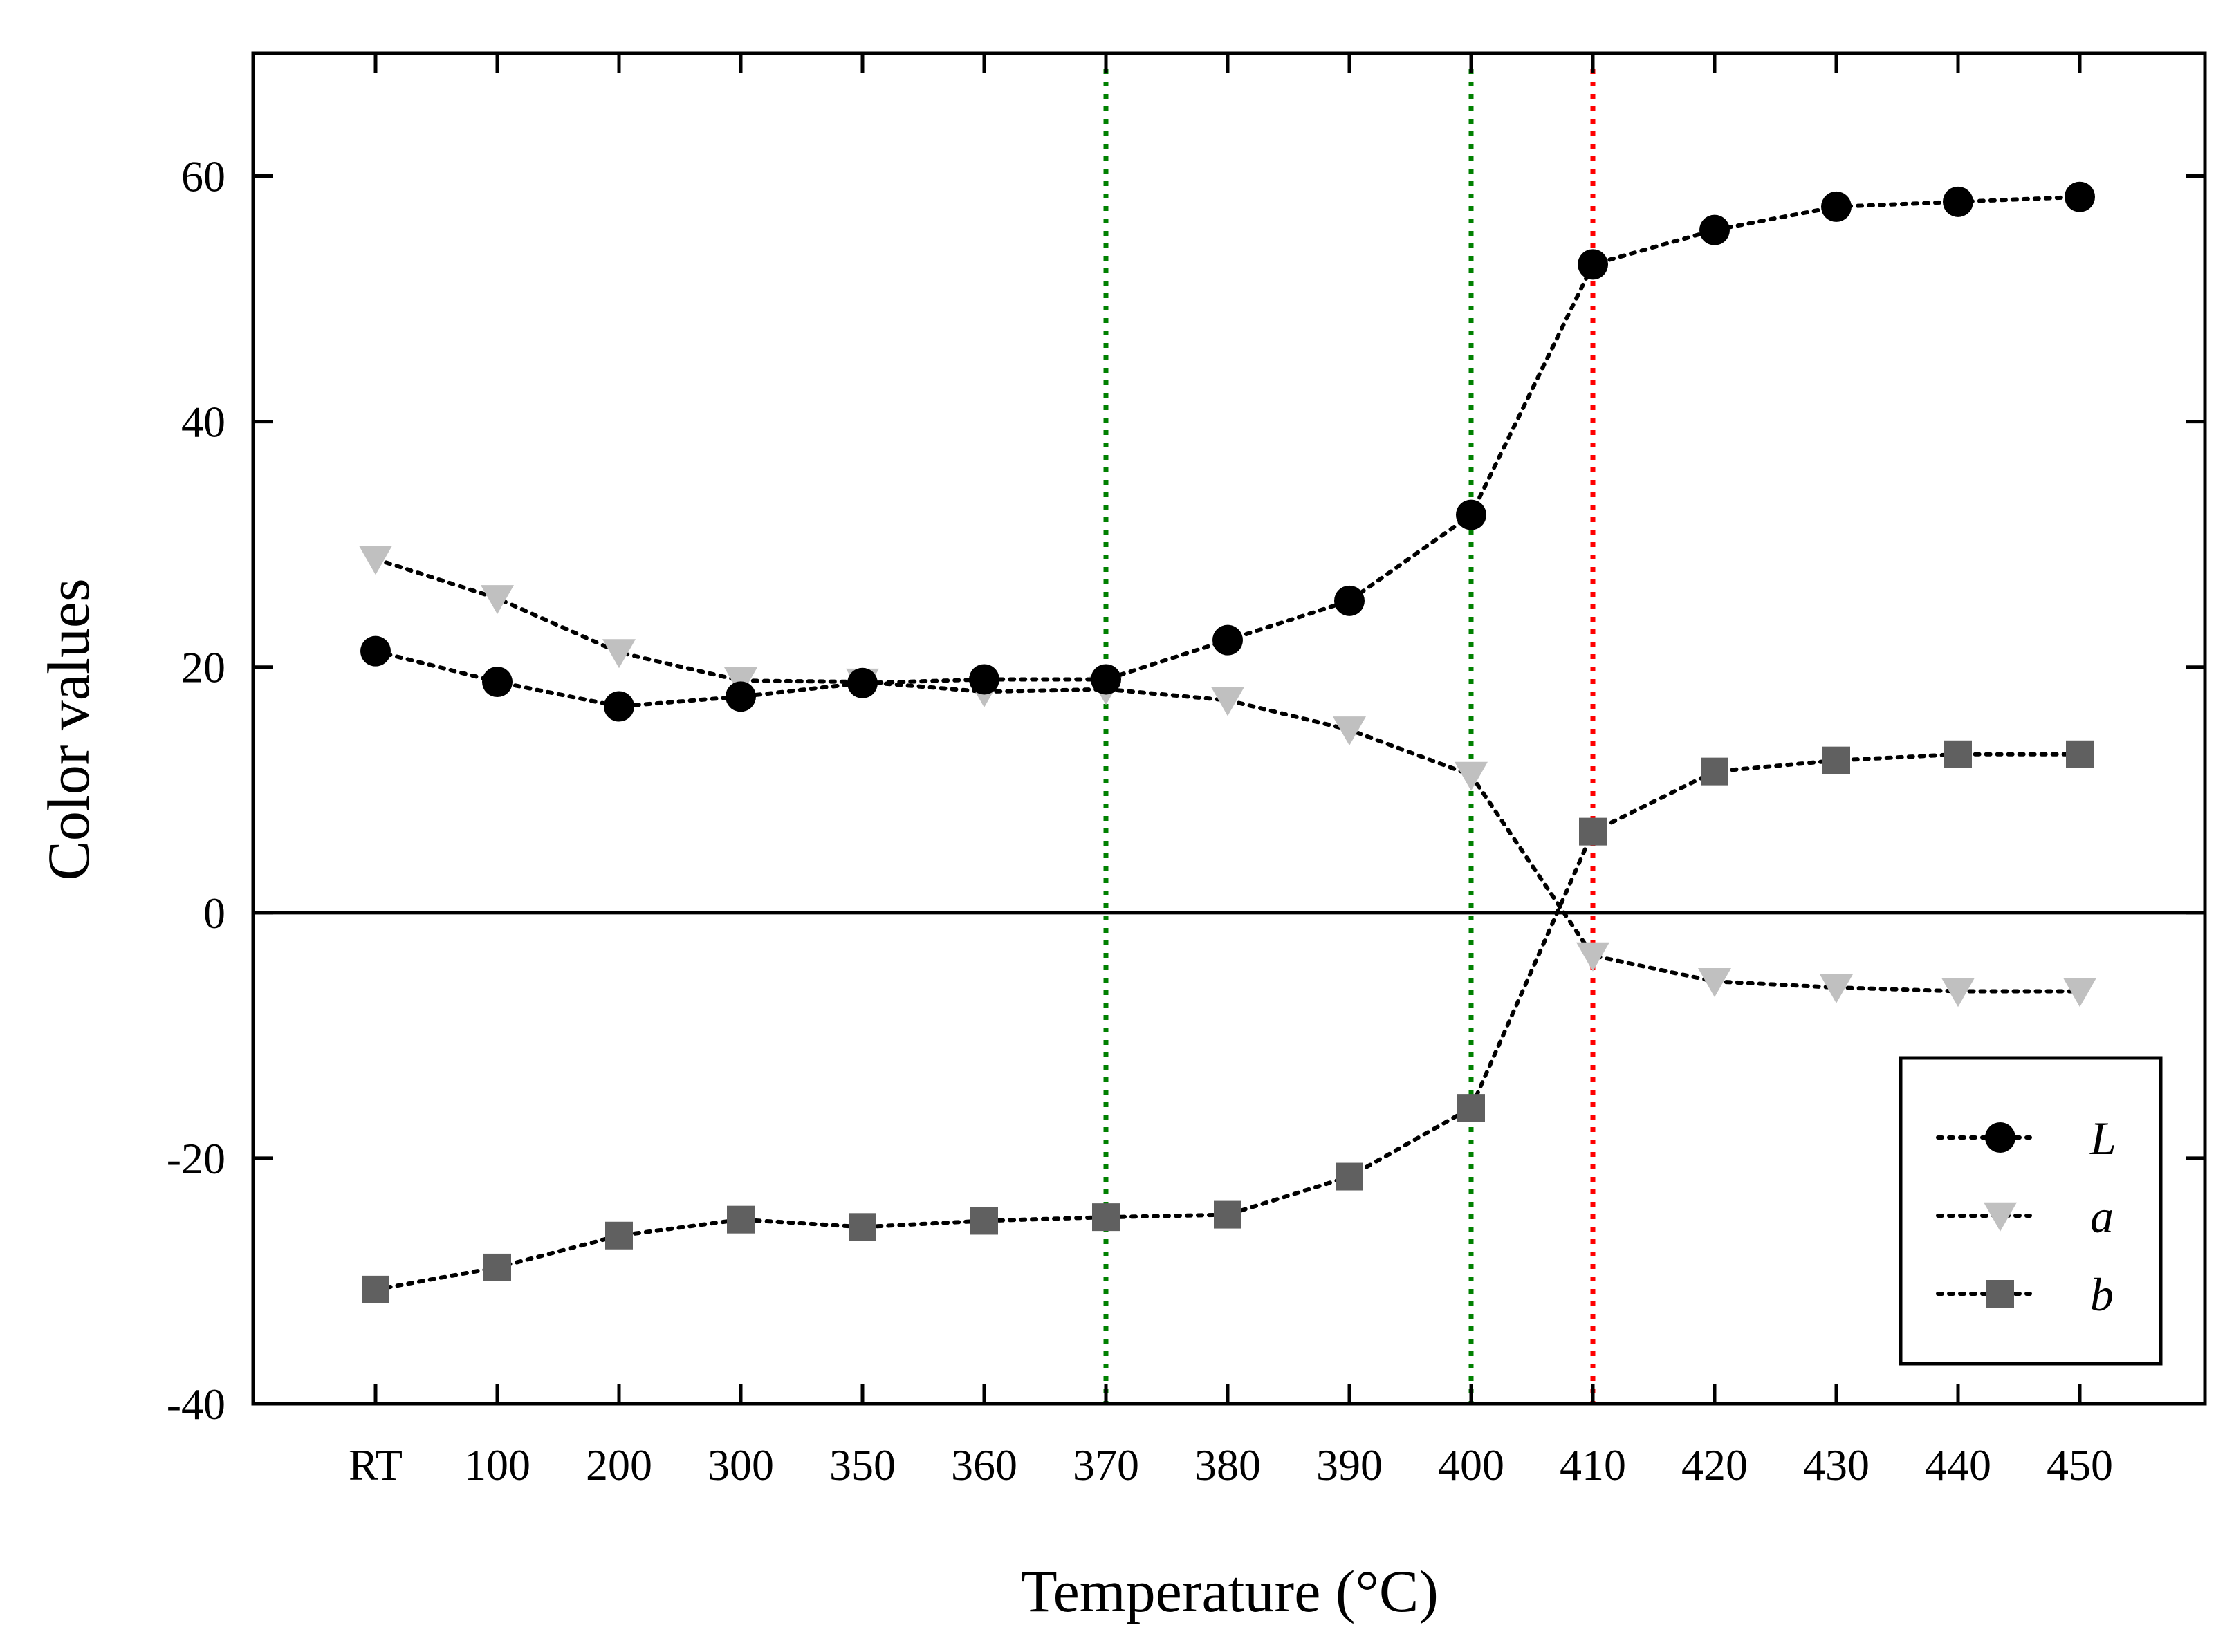 This screenshot has height=1652, width=2234. Describe the element at coordinates (2000, 1138) in the screenshot. I see `legend-marker-L` at that location.